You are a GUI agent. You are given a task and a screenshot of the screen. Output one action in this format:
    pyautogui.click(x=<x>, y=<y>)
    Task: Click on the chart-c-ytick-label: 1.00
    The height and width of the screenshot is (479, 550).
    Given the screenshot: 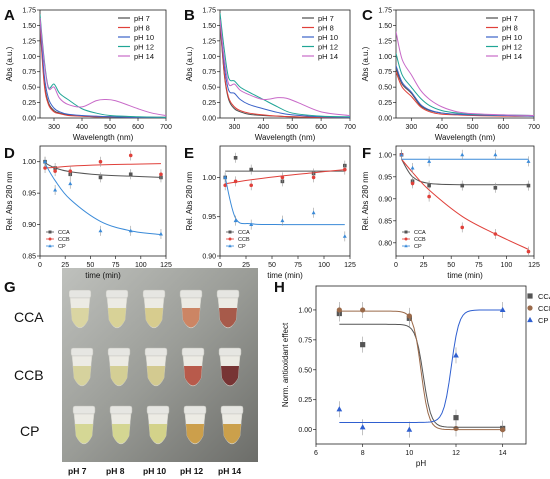 What is the action you would take?
    pyautogui.click(x=385, y=57)
    